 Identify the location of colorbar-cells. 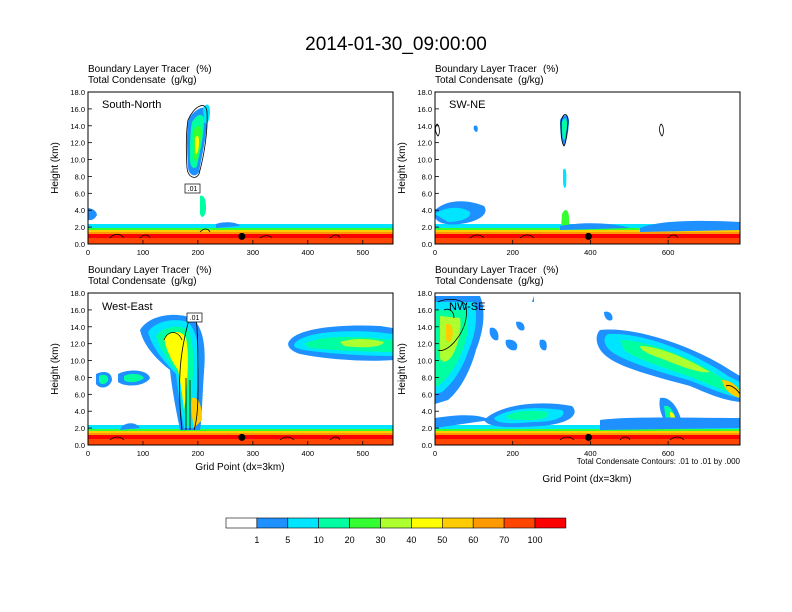
(396, 523).